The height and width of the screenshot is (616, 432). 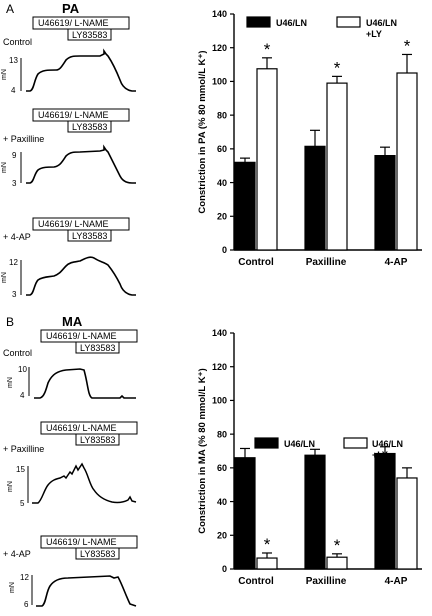 What do you see at coordinates (202, 131) in the screenshot?
I see `y-axis-label: Constriction in PA (% 80 mmol/L K⁺)` at bounding box center [202, 131].